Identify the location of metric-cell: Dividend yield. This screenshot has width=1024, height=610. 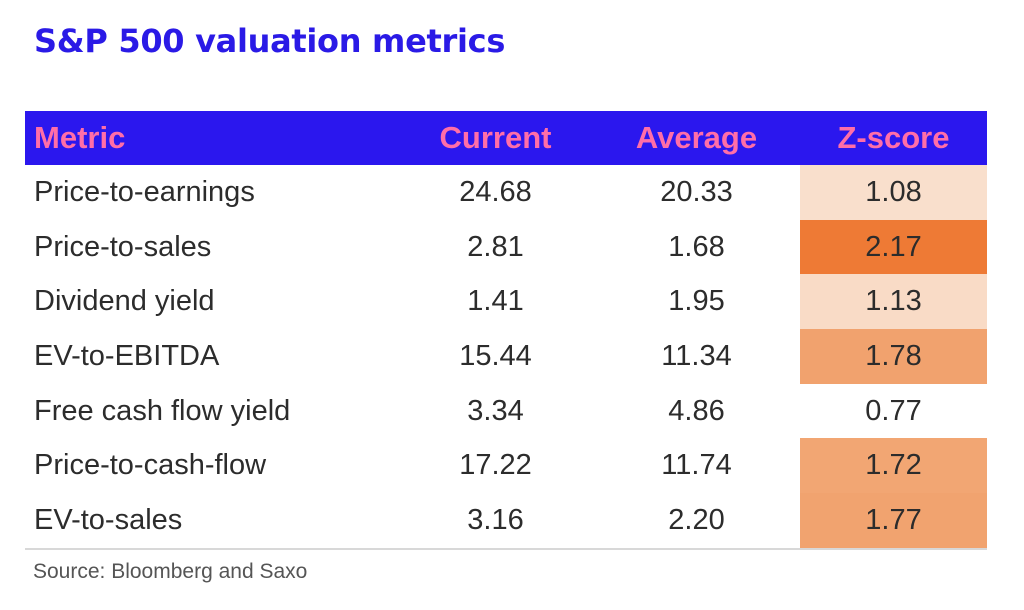
(124, 301).